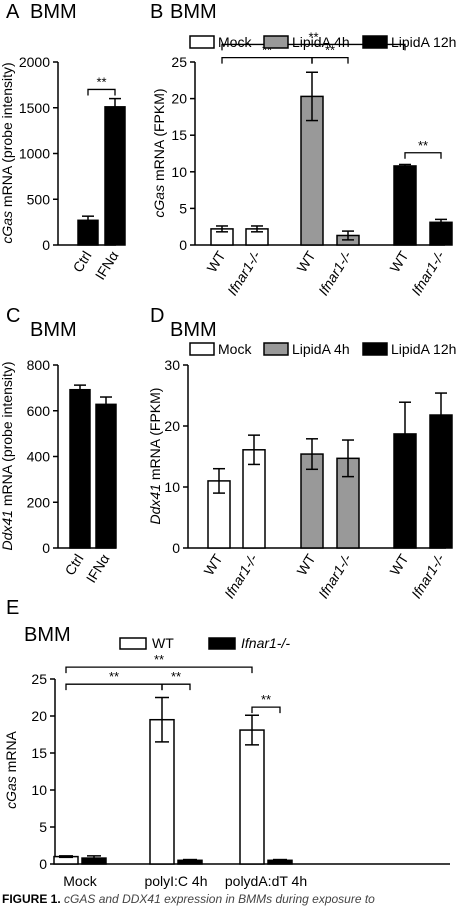 This screenshot has height=906, width=474. I want to click on panel-e-title: BMM, so click(47, 635).